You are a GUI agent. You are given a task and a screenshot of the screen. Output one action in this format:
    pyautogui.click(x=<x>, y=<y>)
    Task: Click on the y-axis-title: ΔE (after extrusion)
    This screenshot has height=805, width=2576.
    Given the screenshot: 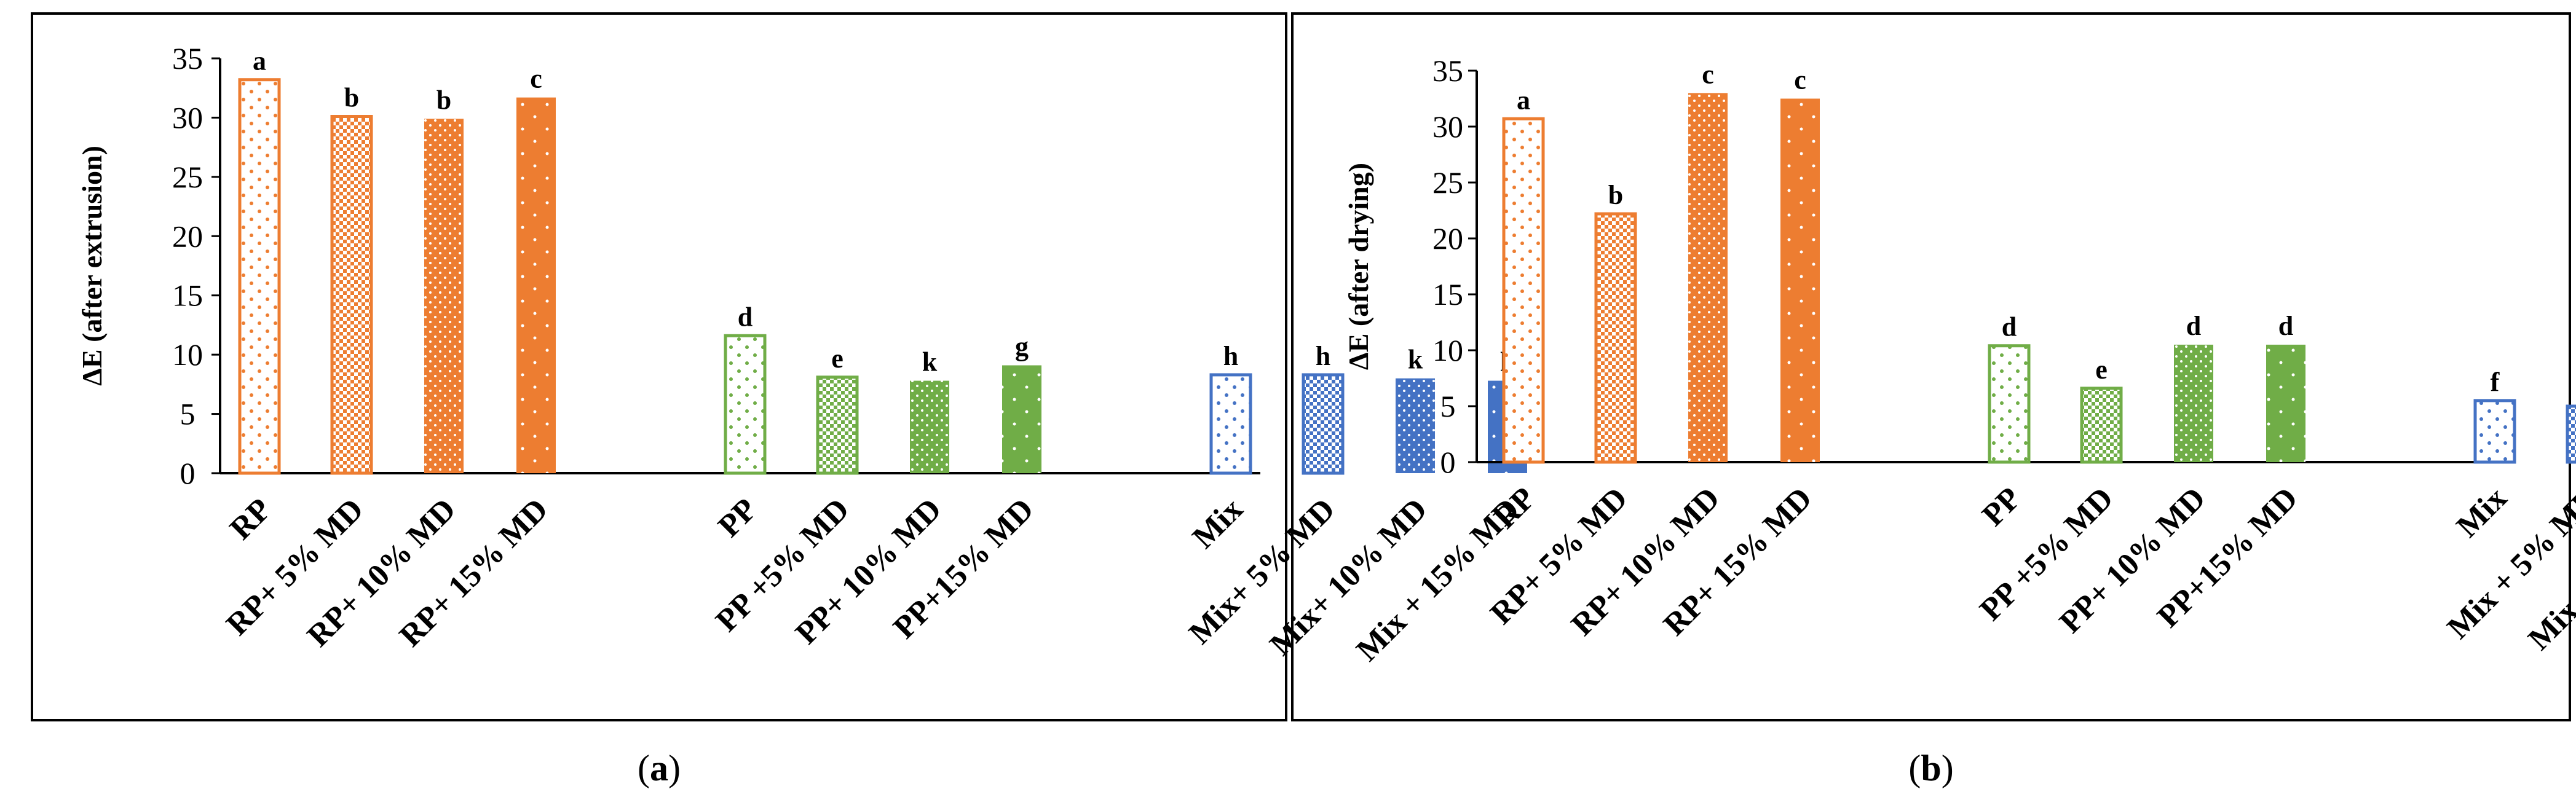 What is the action you would take?
    pyautogui.click(x=92, y=266)
    